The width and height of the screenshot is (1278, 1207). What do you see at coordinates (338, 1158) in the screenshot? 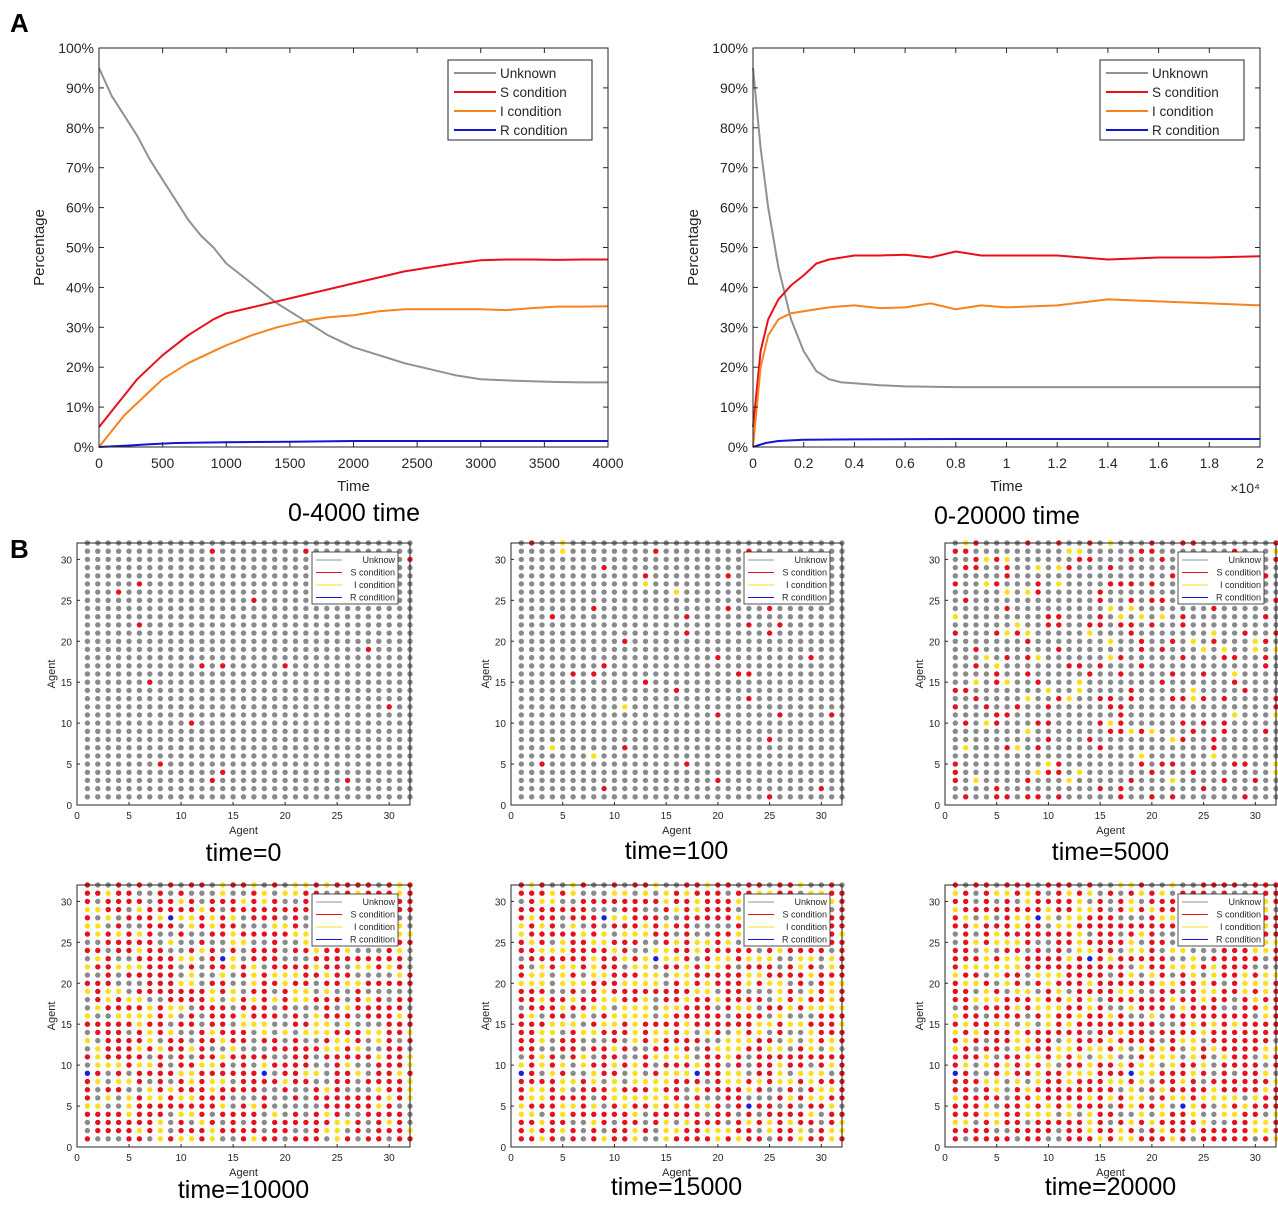
I see `x-tick-label: 25` at bounding box center [338, 1158].